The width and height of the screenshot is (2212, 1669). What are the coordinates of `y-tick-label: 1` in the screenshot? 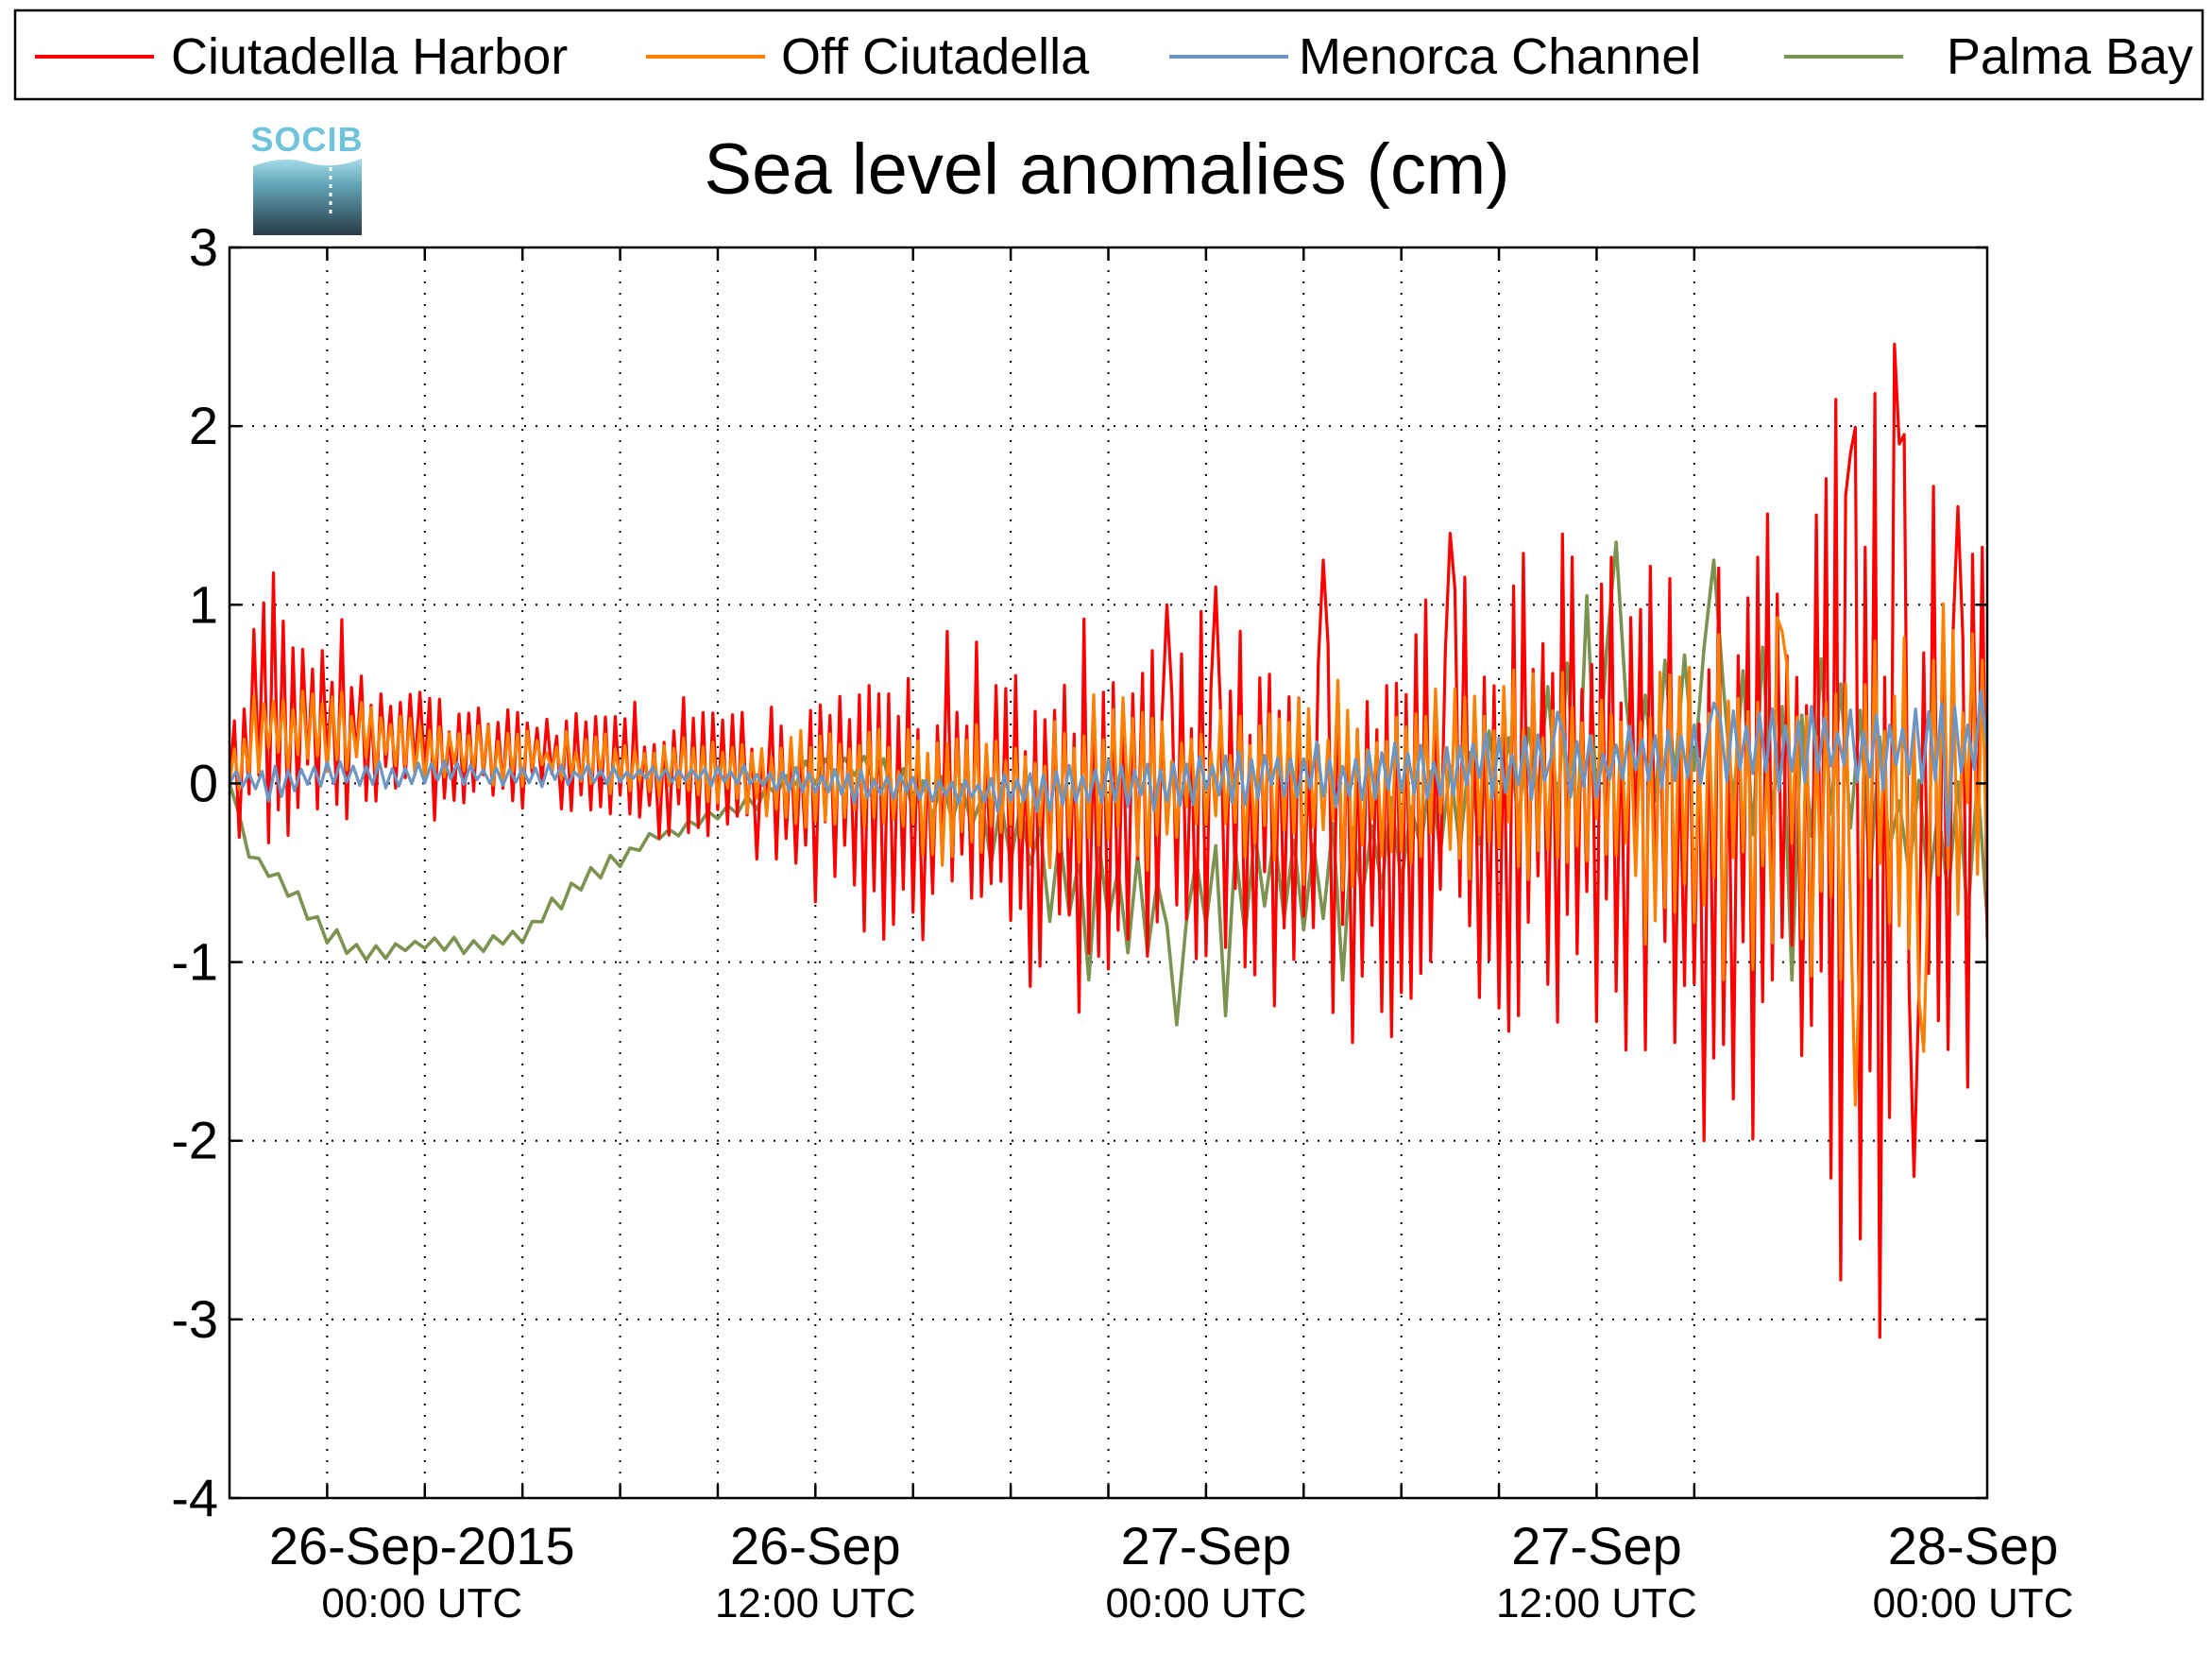 It's located at (203, 604).